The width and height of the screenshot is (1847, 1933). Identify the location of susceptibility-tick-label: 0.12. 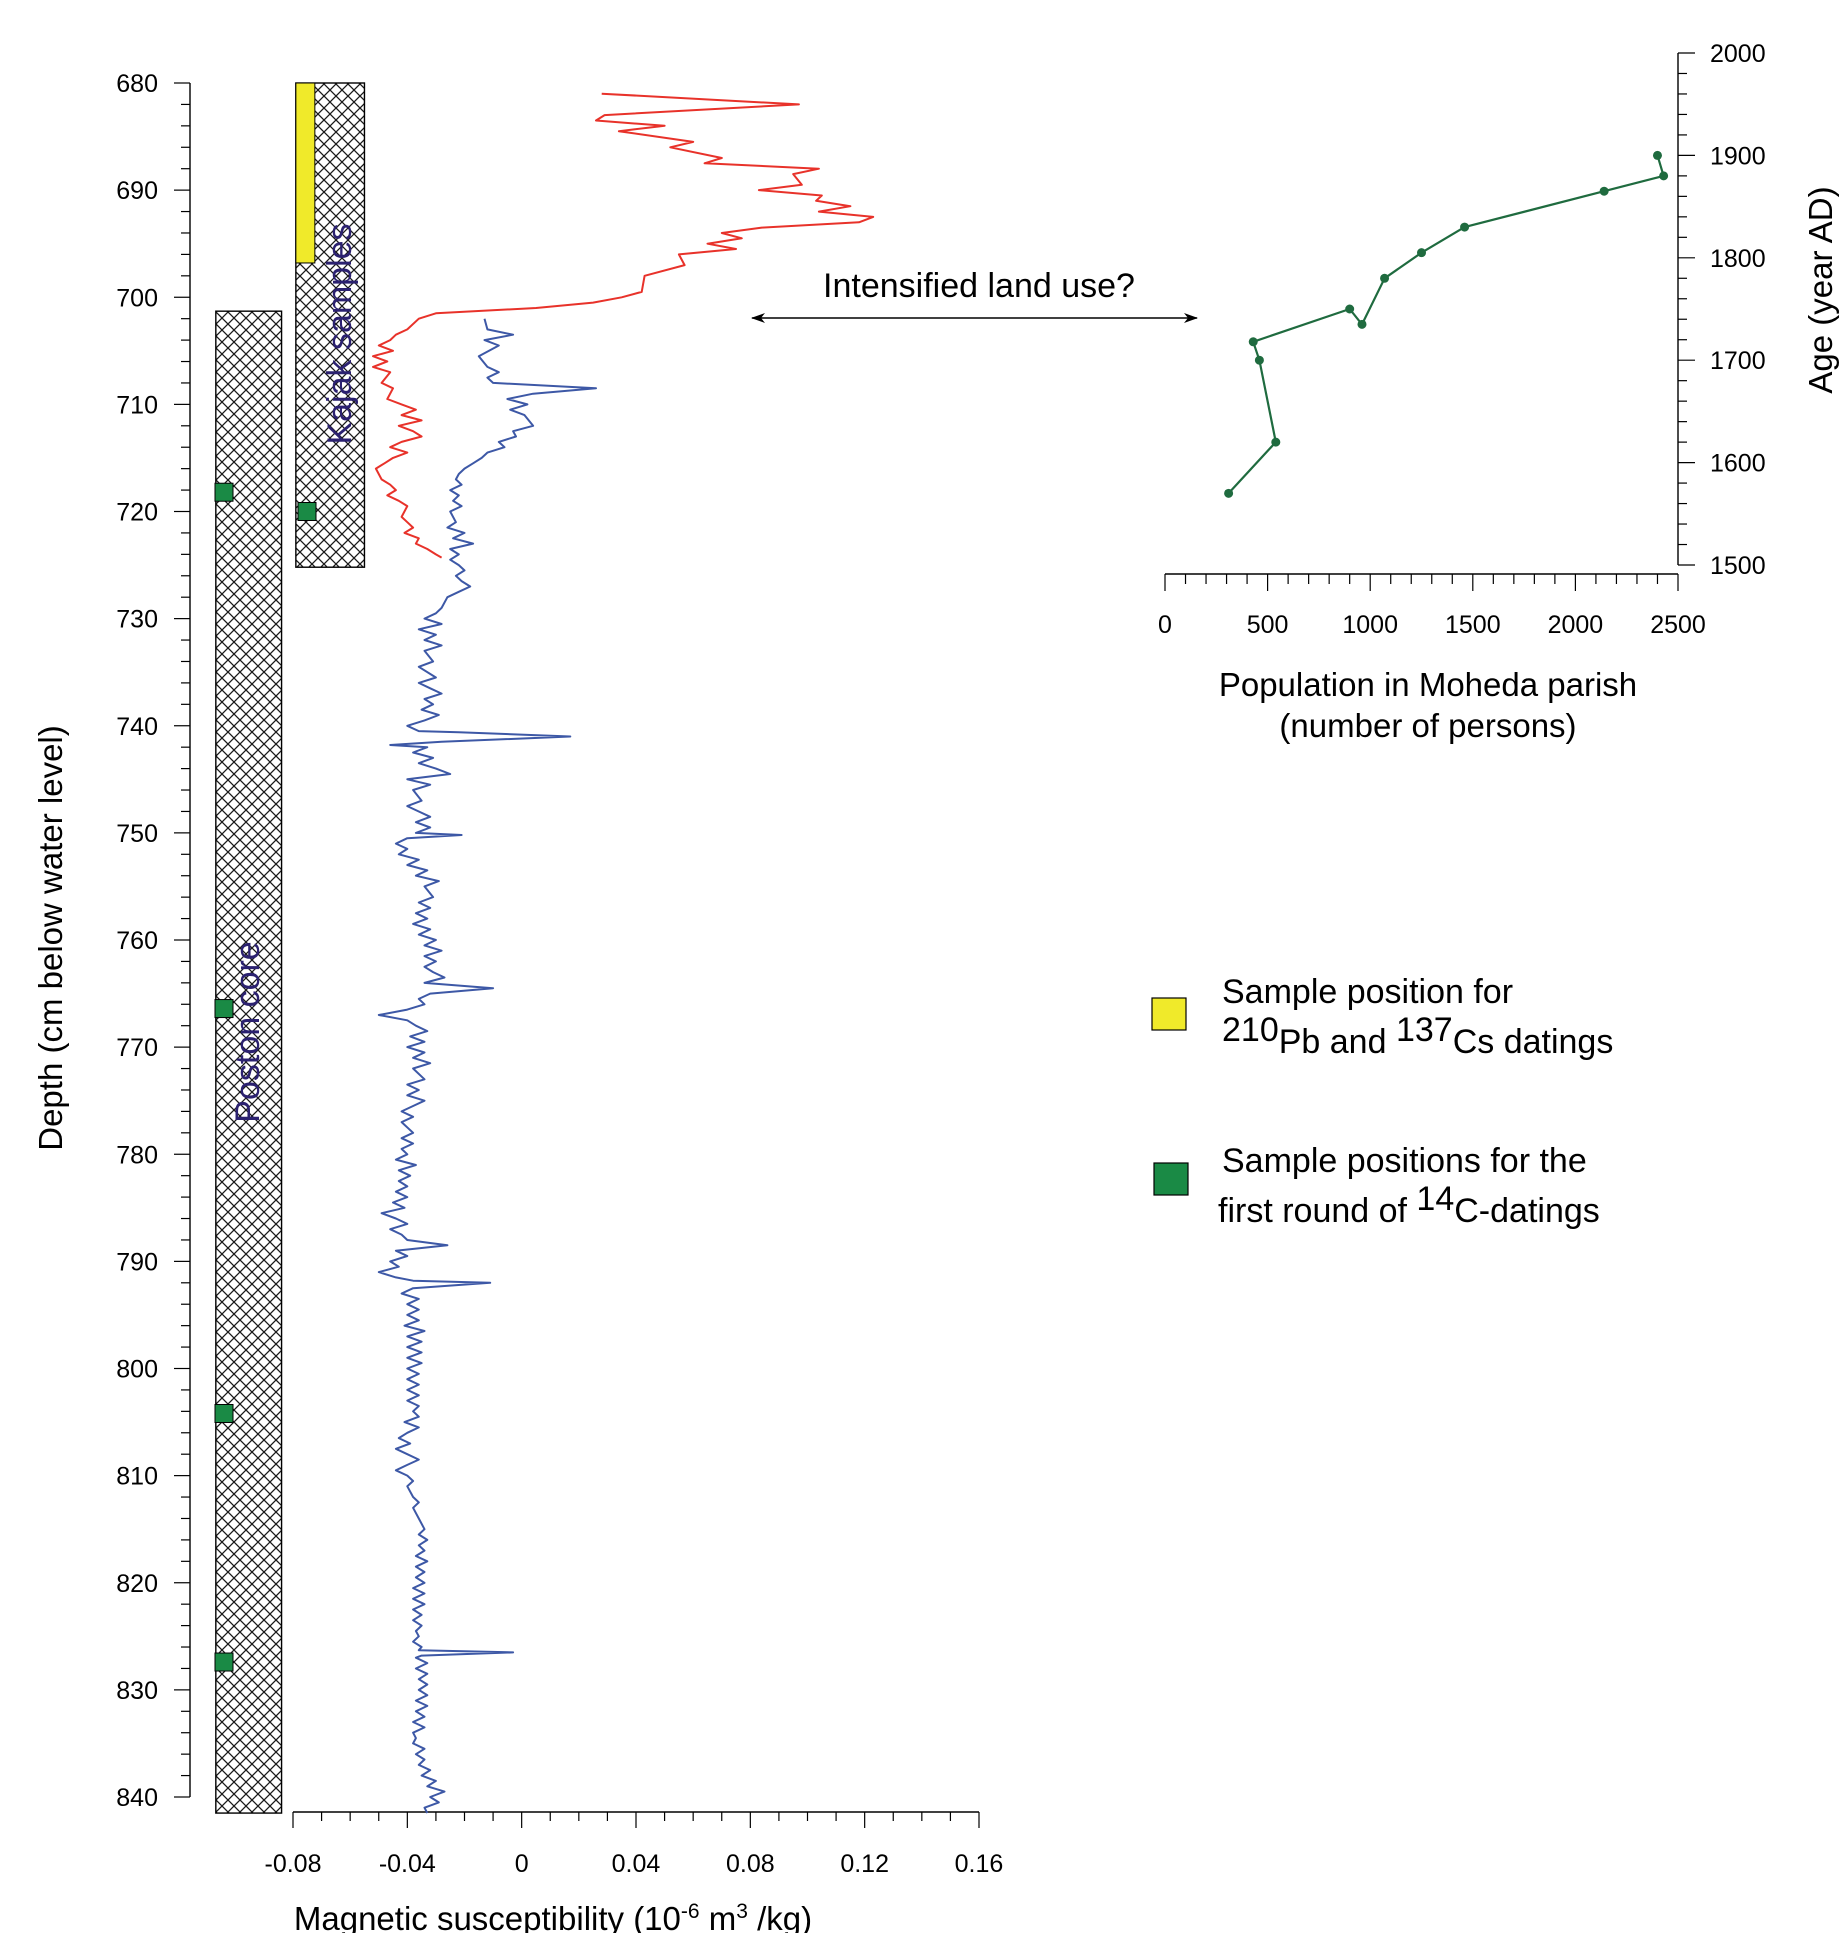
(864, 1864).